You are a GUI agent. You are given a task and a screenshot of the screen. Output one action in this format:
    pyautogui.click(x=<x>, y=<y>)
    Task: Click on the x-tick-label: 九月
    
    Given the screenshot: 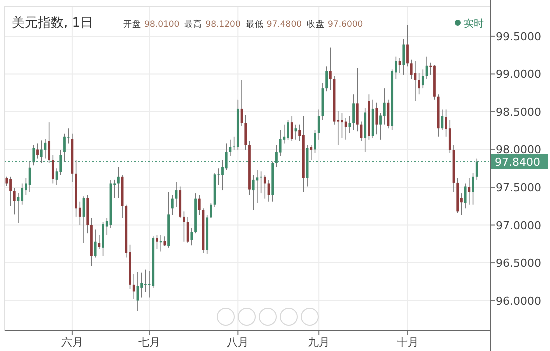 What is the action you would take?
    pyautogui.click(x=319, y=342)
    